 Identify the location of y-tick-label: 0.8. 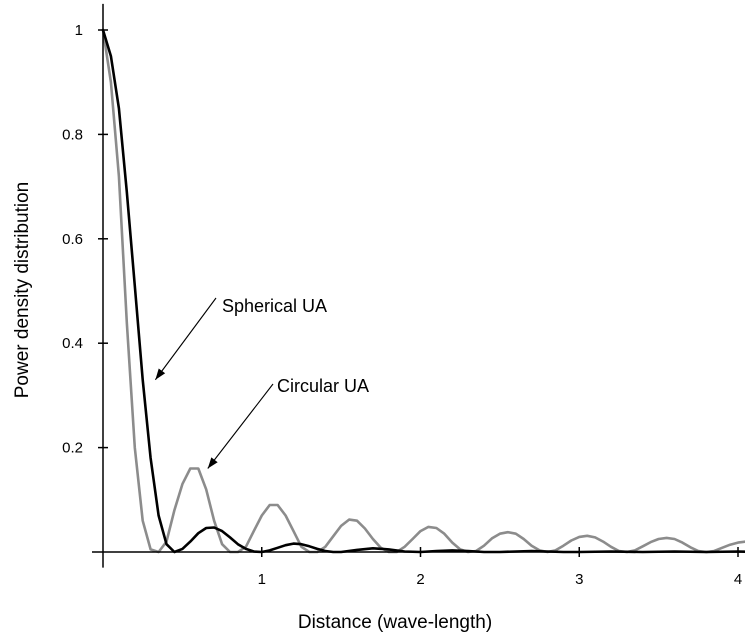
(72, 134).